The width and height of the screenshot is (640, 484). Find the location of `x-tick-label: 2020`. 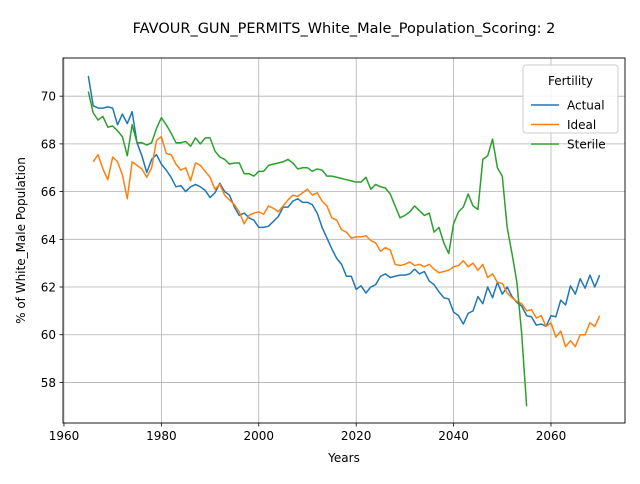

x-tick-label: 2020 is located at coordinates (356, 436).